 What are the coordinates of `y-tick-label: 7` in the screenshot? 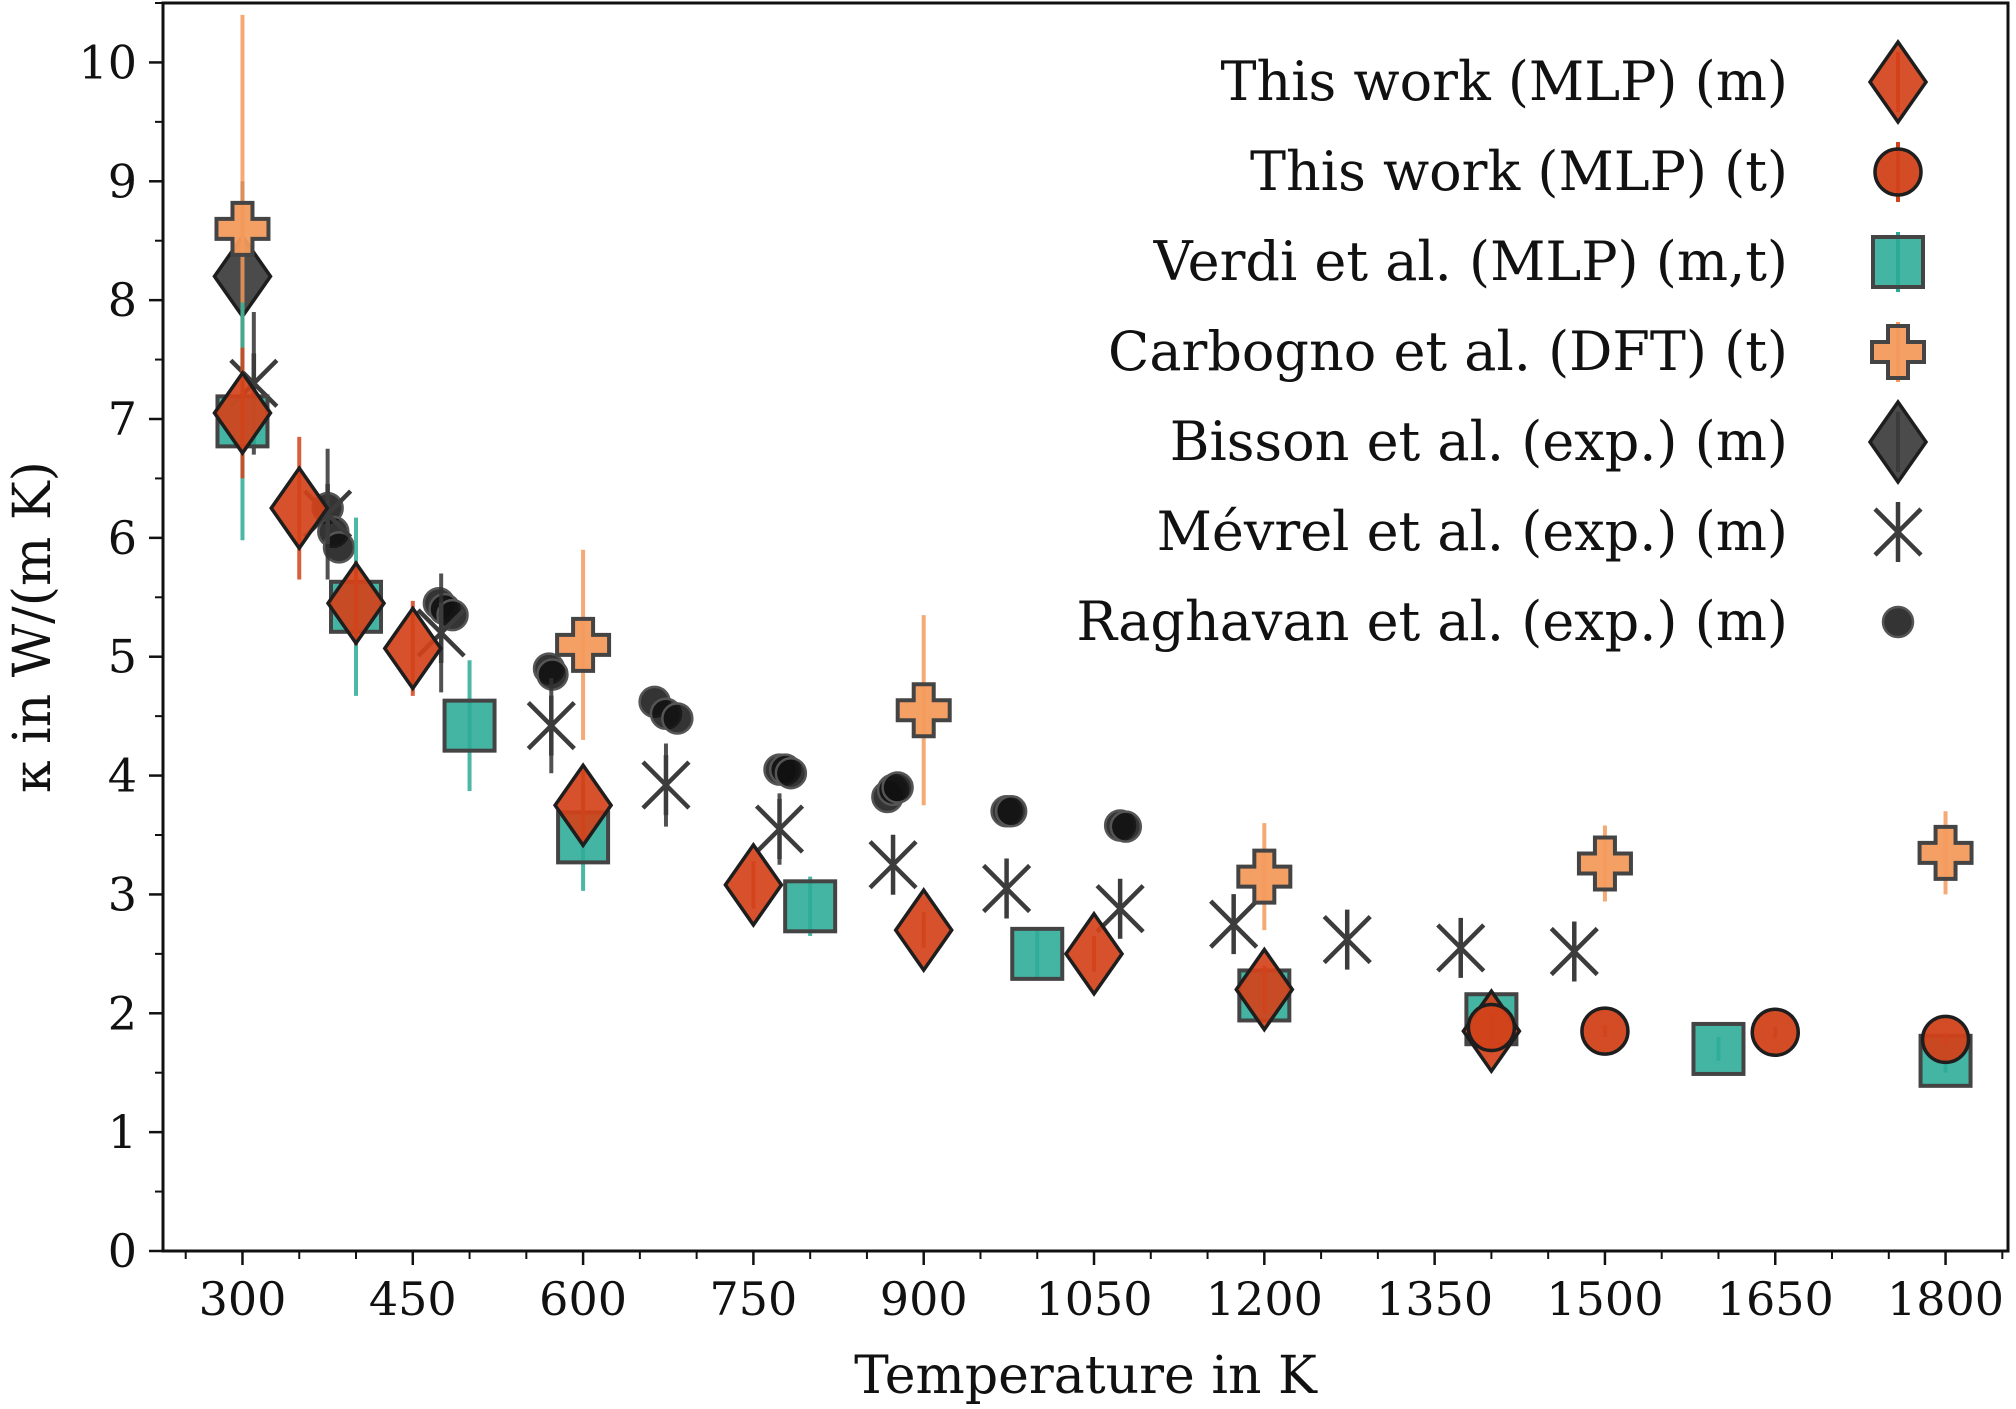 It's located at (122, 419).